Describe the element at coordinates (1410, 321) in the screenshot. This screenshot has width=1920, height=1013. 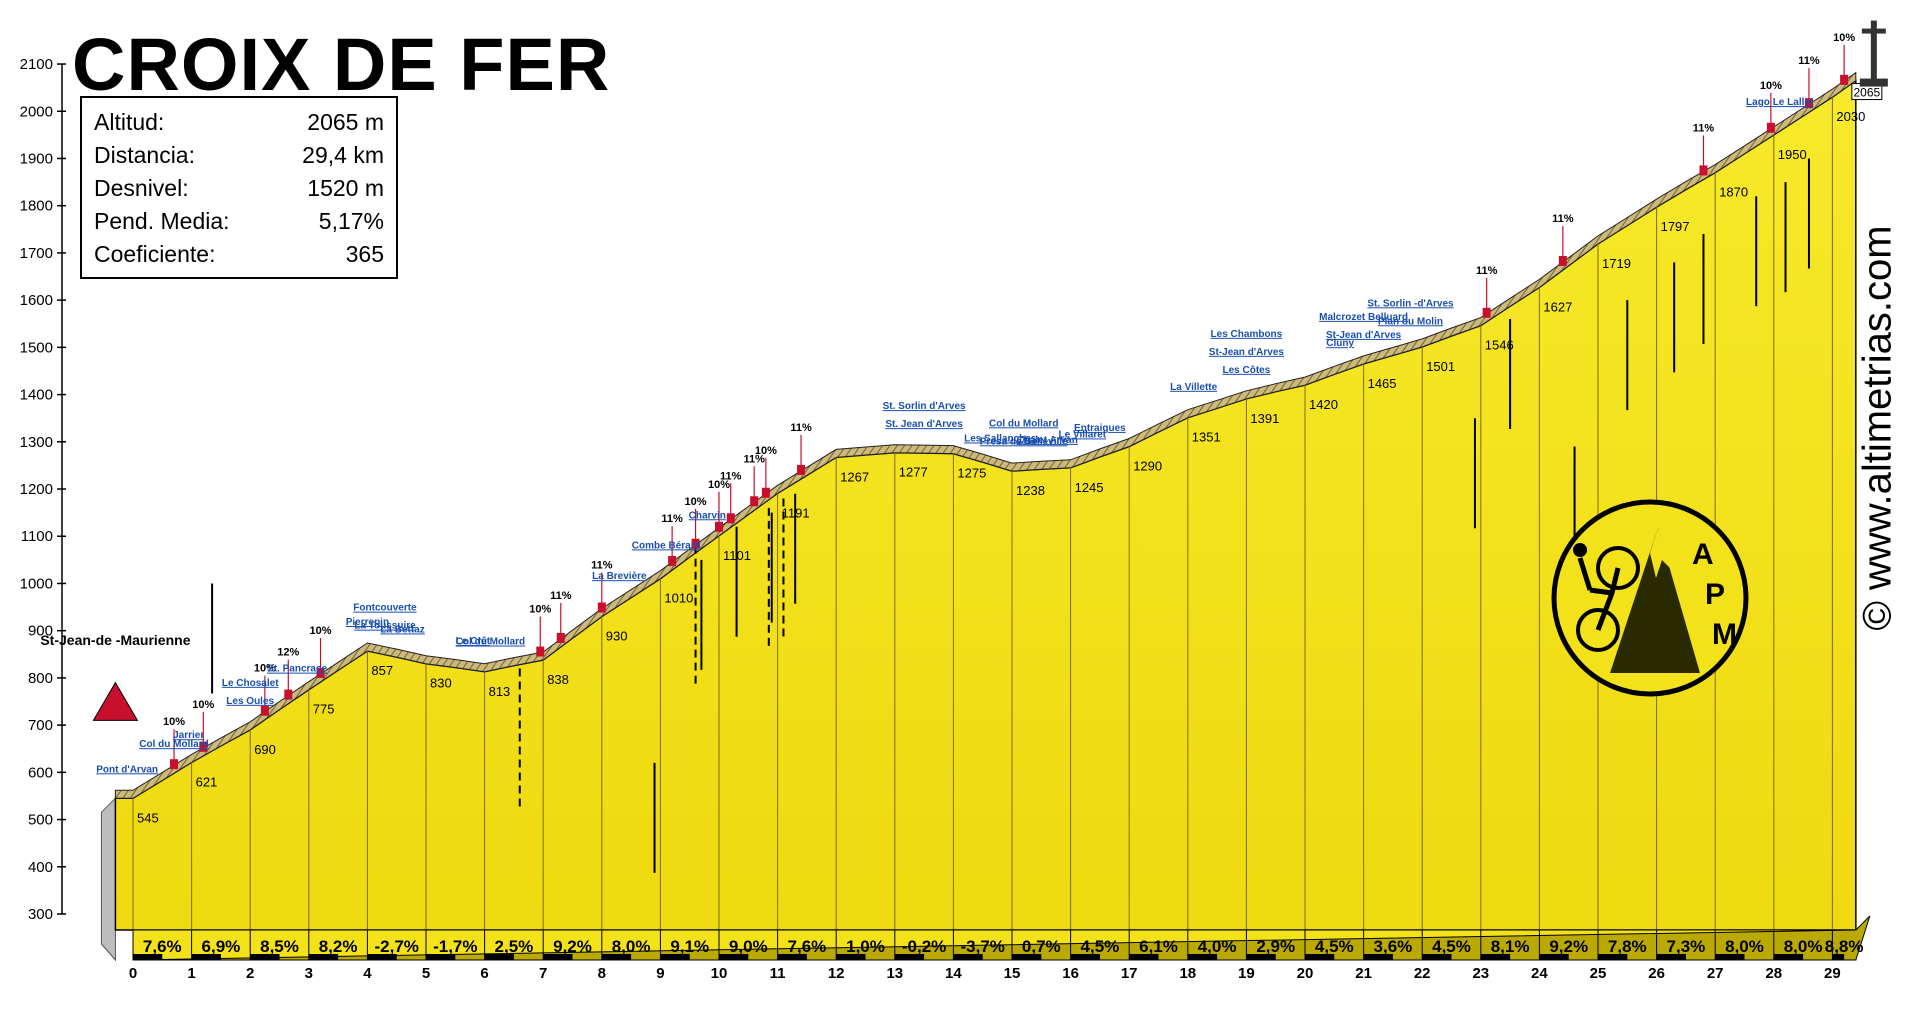
I see `place-label: Plan du Molin` at that location.